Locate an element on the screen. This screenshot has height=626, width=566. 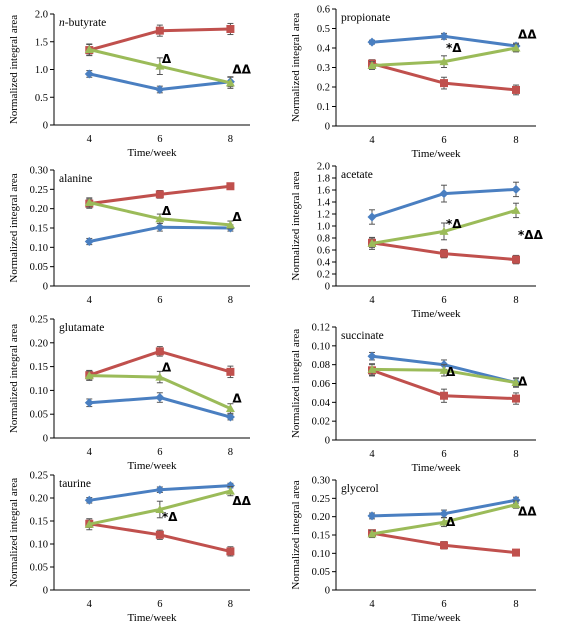
y-tick-label: 0.04 is located at coordinates (321, 403).